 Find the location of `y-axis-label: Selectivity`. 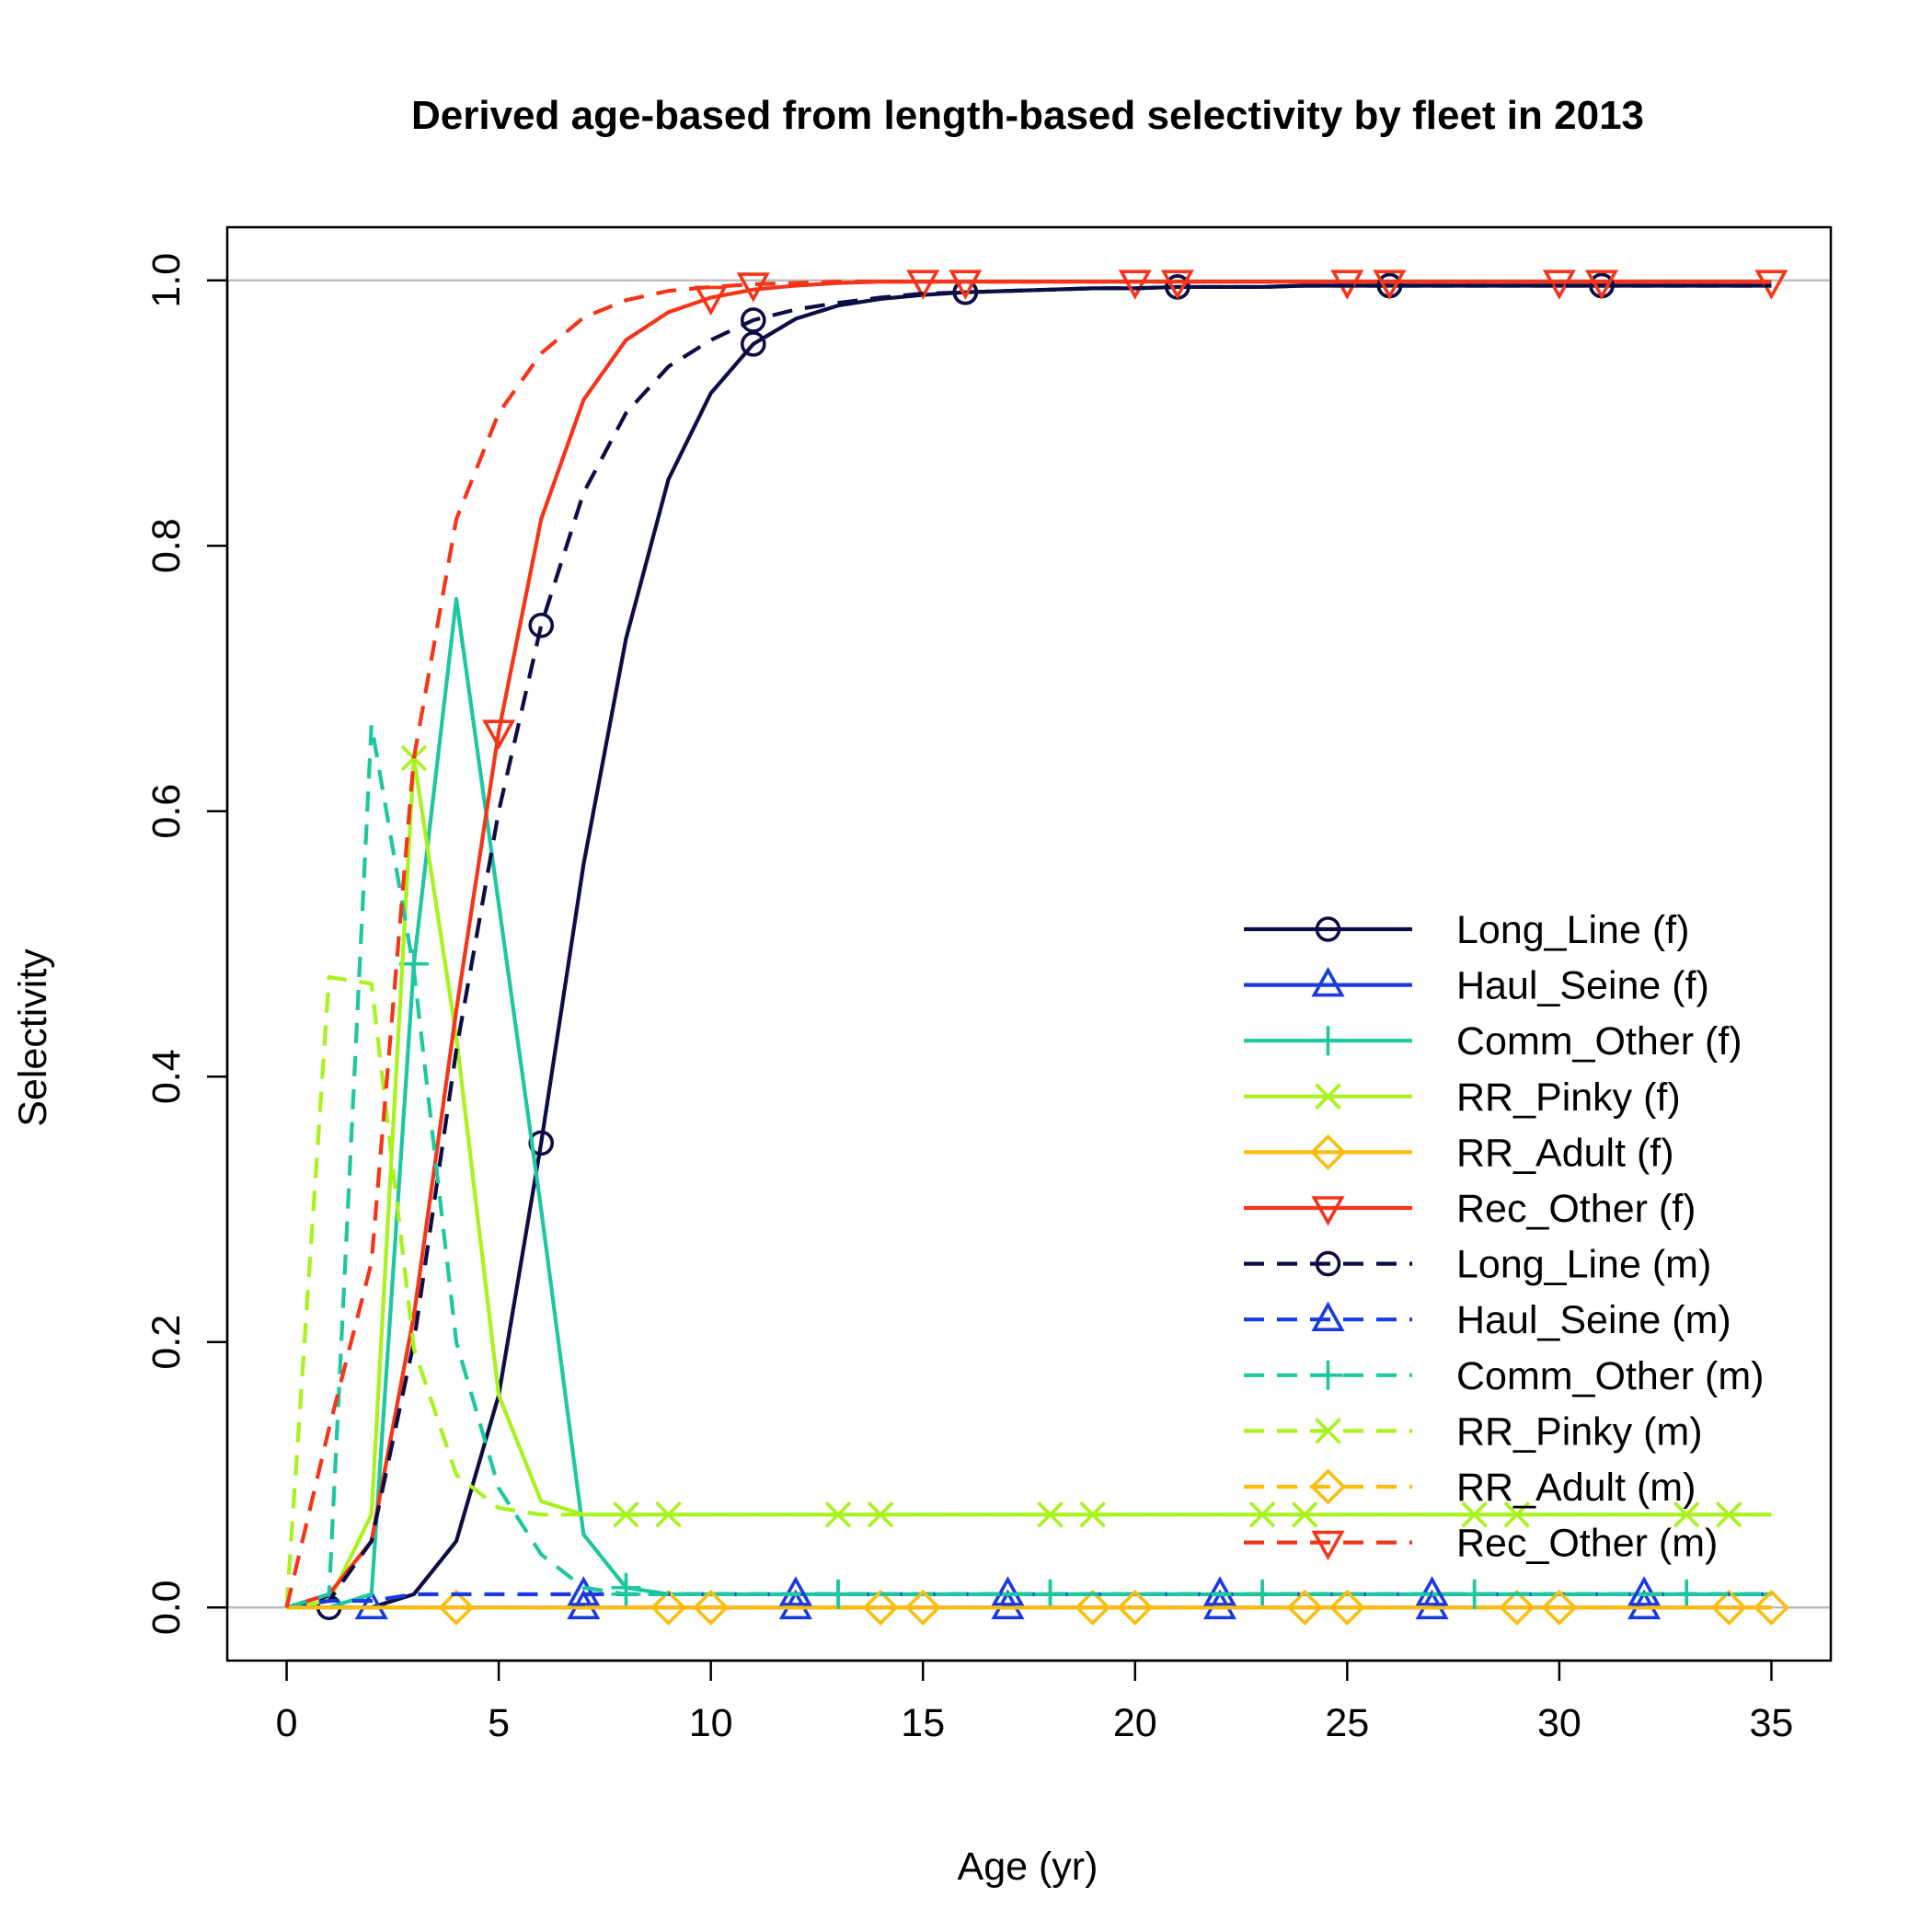

y-axis-label: Selectivity is located at coordinates (33, 1038).